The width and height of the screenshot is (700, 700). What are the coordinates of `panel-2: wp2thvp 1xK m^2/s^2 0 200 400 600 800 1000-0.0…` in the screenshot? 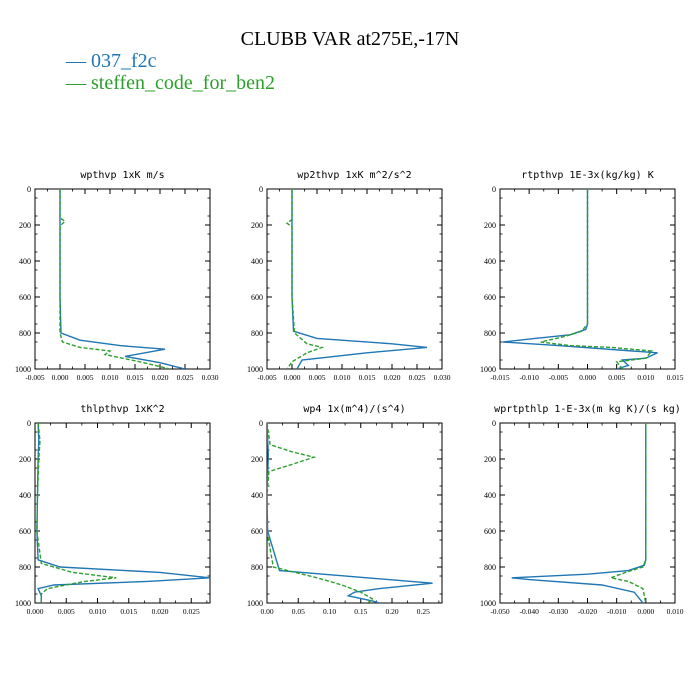 It's located at (349, 276).